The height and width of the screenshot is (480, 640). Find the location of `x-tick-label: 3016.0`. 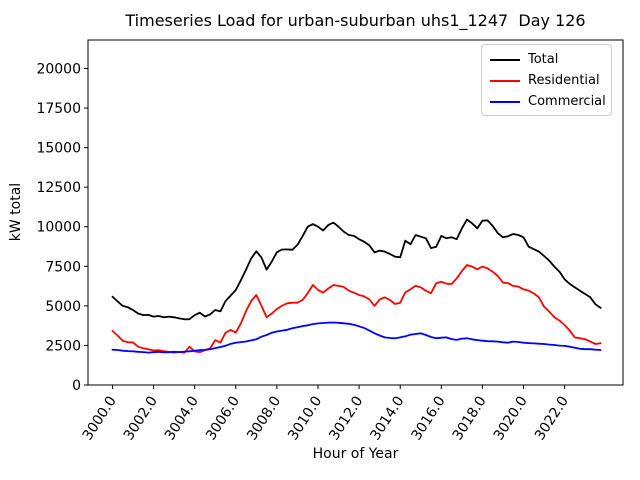

x-tick-label: 3016.0 is located at coordinates (429, 418).